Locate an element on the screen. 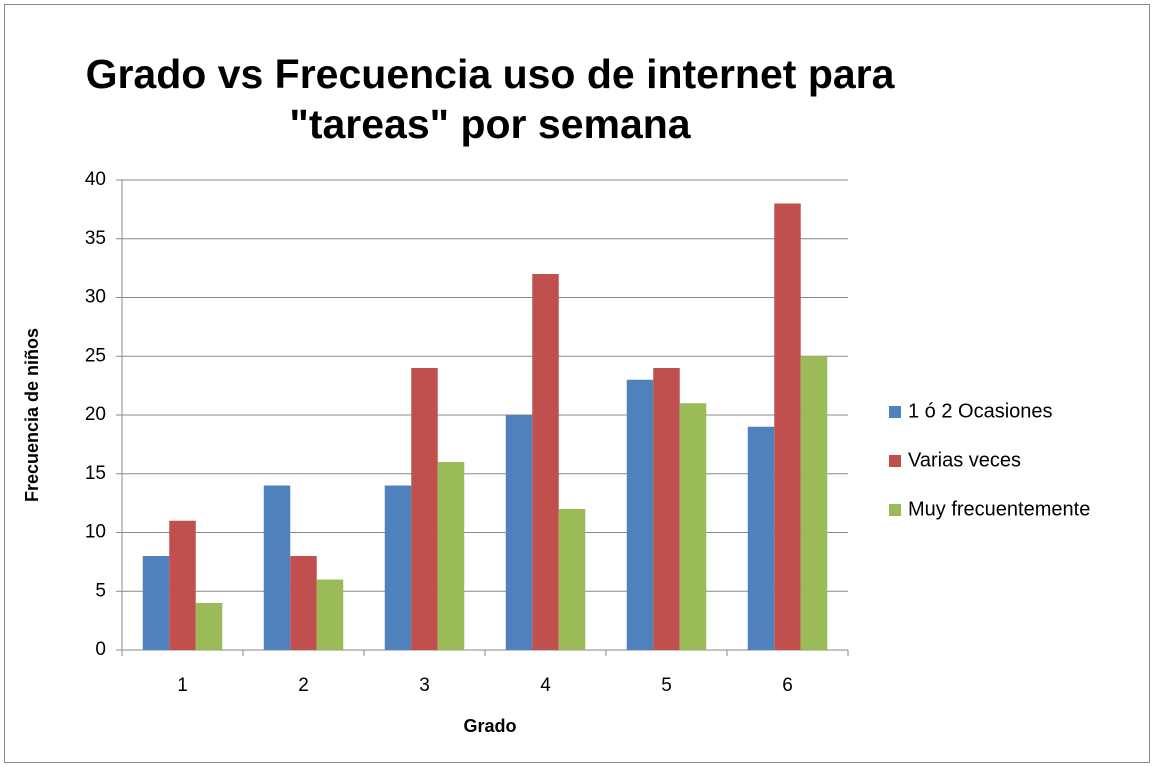 Image resolution: width=1154 pixels, height=767 pixels. y-tick-label: 35 is located at coordinates (95, 238).